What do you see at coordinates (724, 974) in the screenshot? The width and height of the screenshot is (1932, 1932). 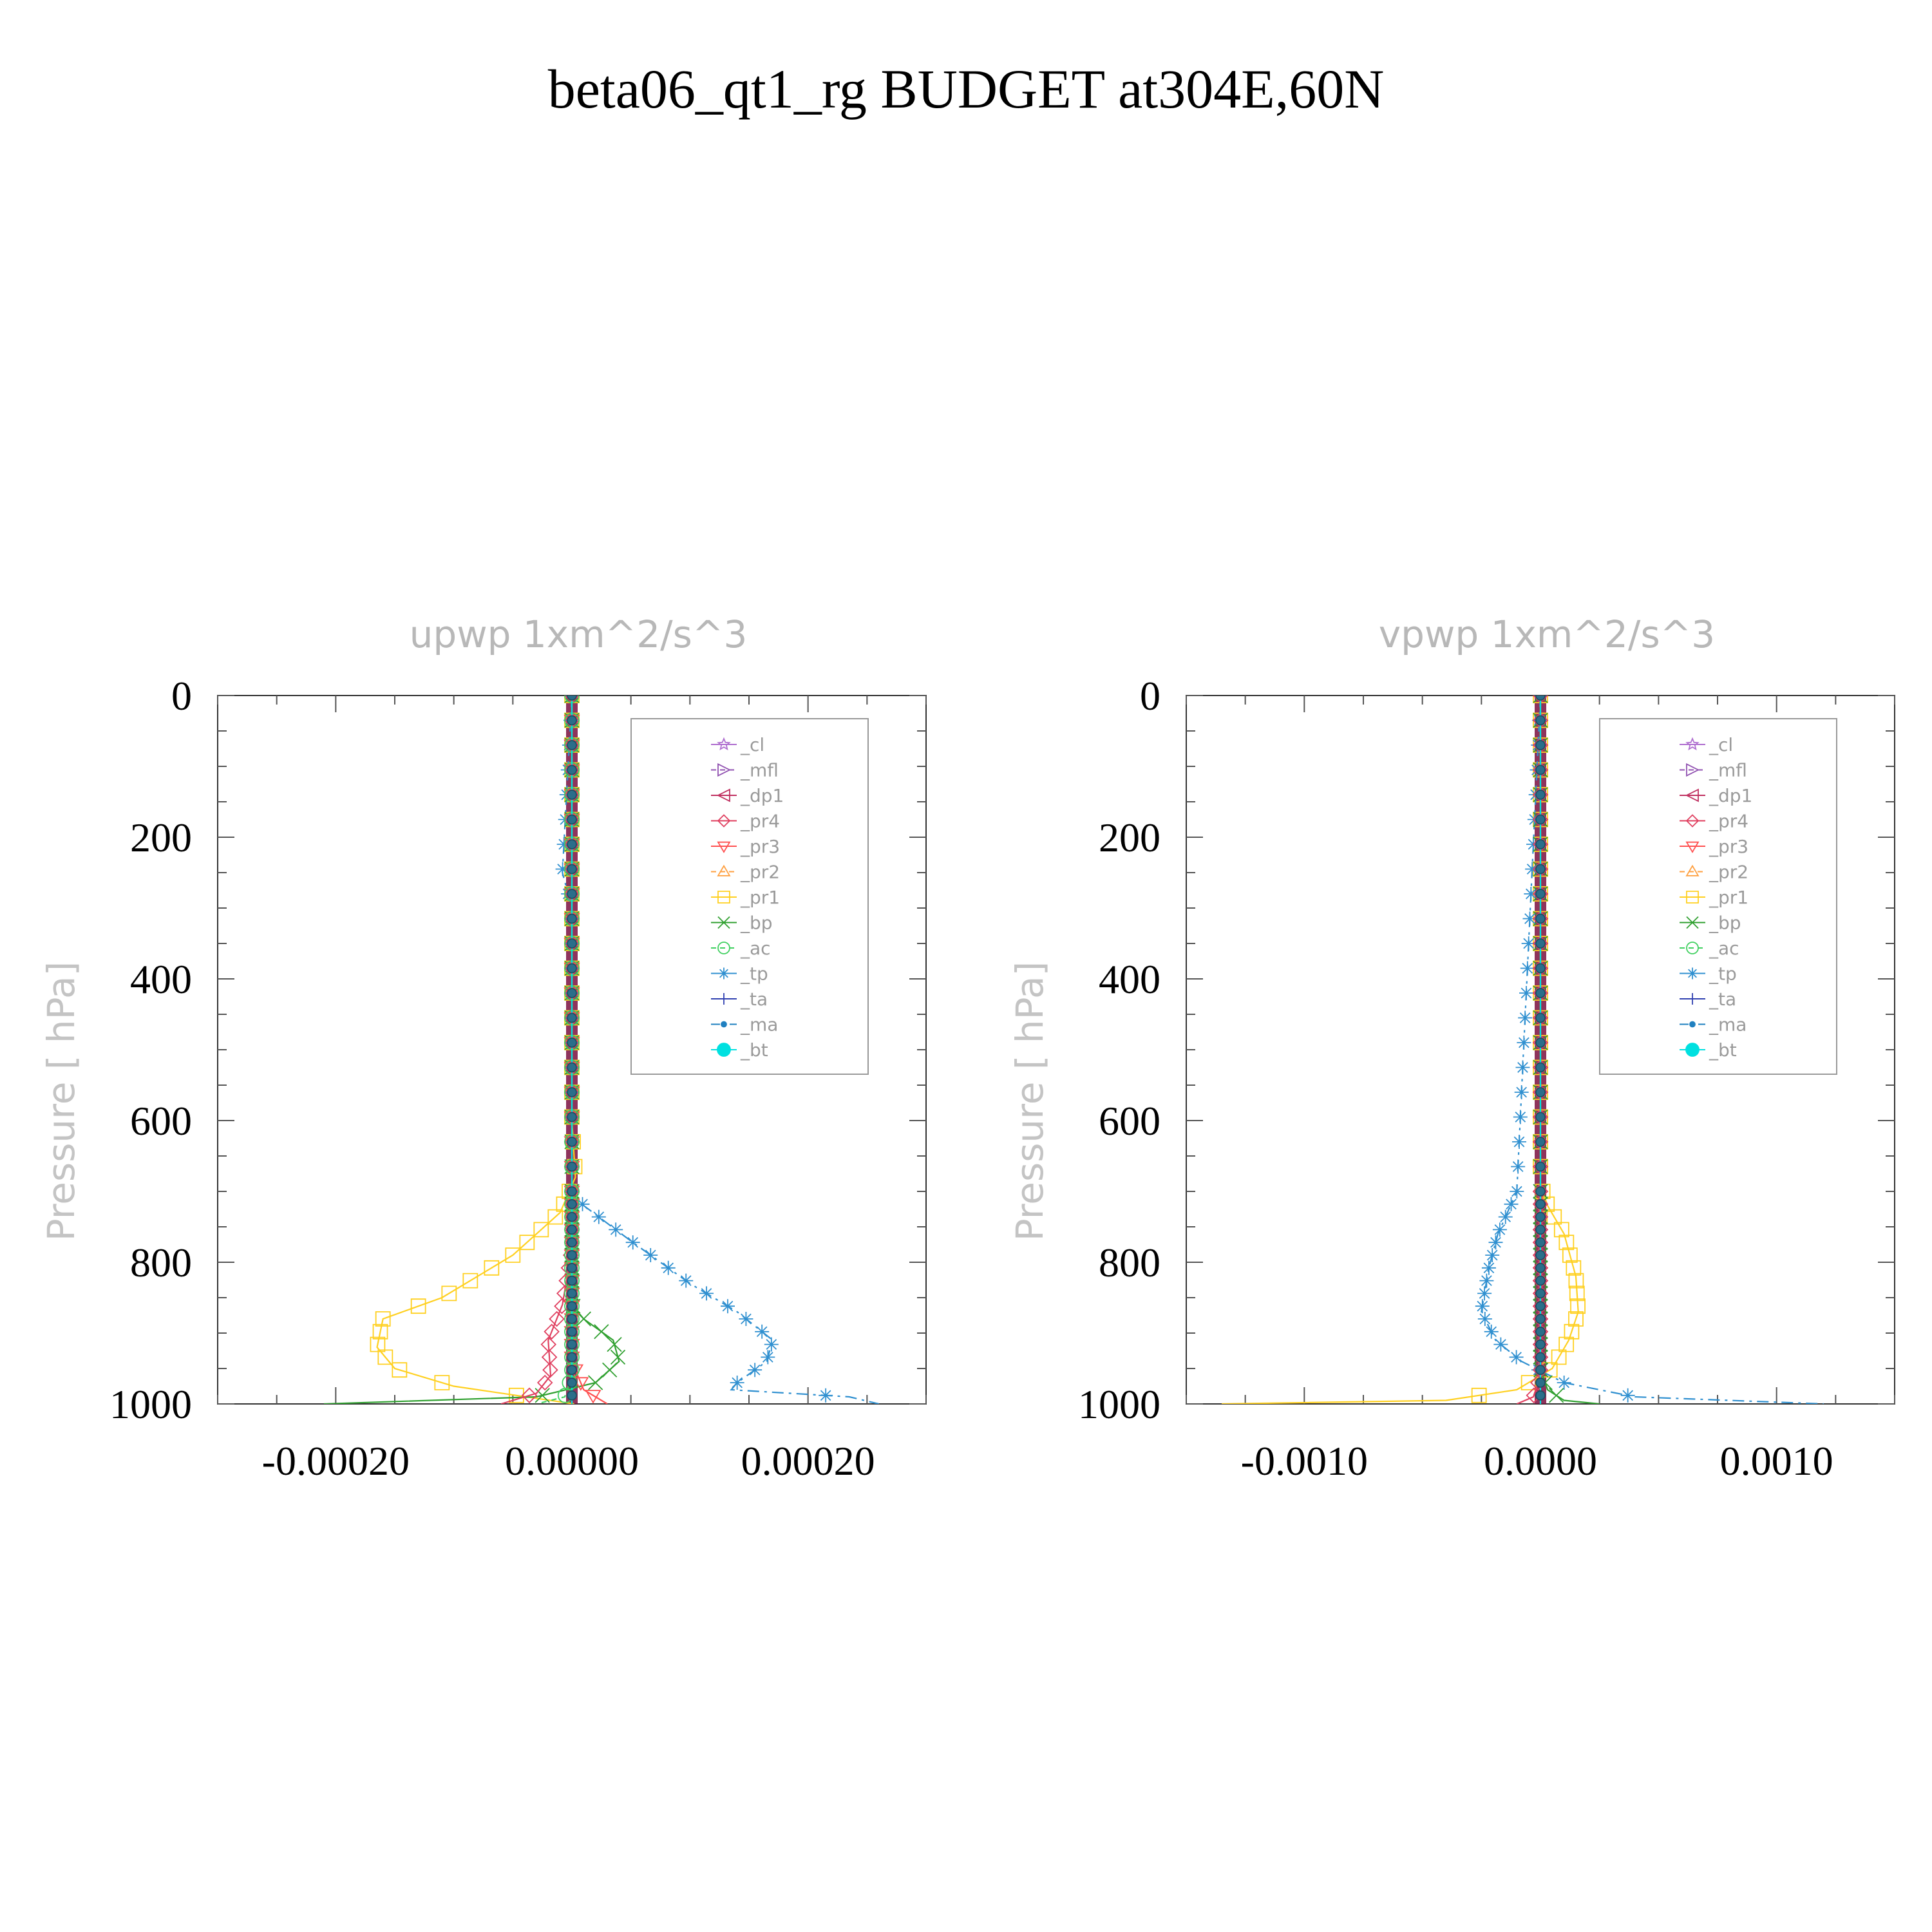 I see `legend-marker-tp` at bounding box center [724, 974].